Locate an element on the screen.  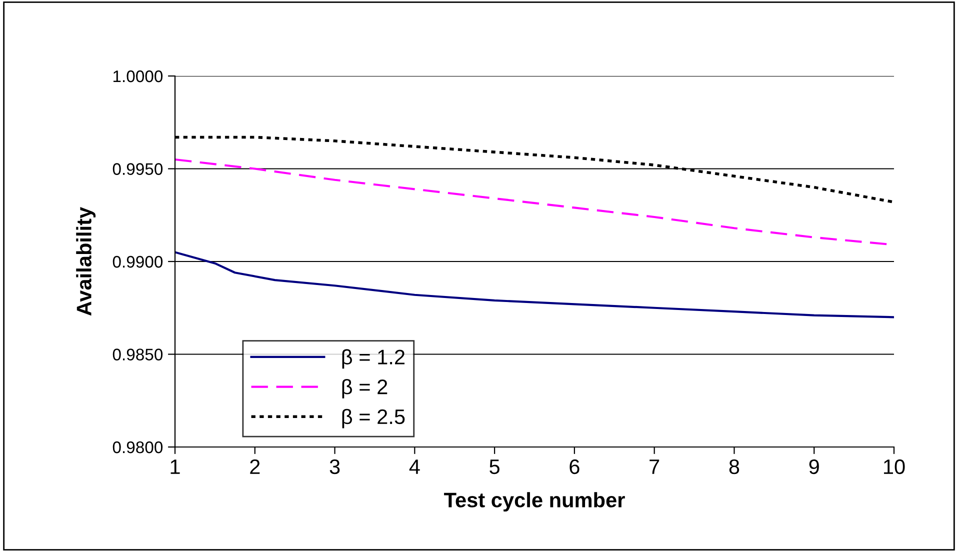
x-tick-label: 7 is located at coordinates (655, 467).